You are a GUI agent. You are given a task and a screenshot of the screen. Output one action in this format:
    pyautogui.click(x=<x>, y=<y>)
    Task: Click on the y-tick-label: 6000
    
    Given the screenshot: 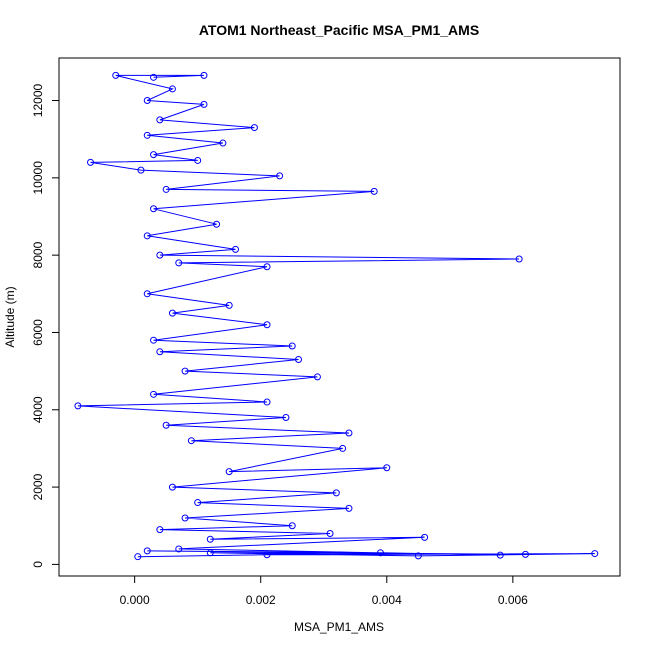 What is the action you would take?
    pyautogui.click(x=38, y=332)
    